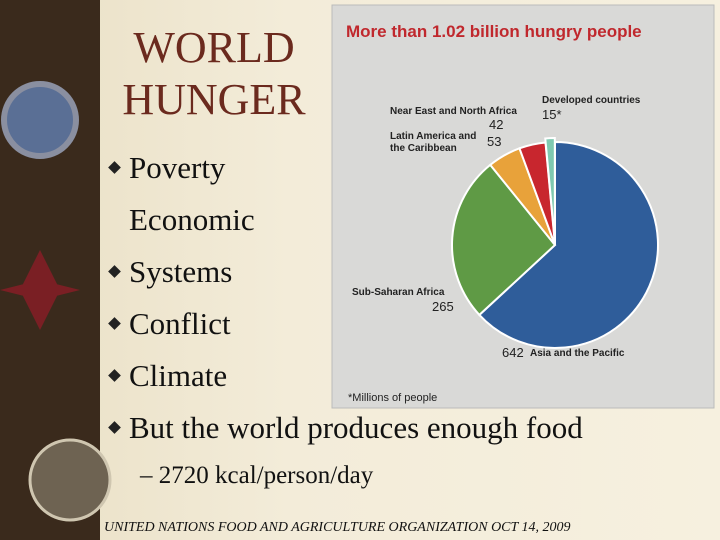  Describe the element at coordinates (177, 167) in the screenshot. I see `bullet-text: Poverty` at that location.